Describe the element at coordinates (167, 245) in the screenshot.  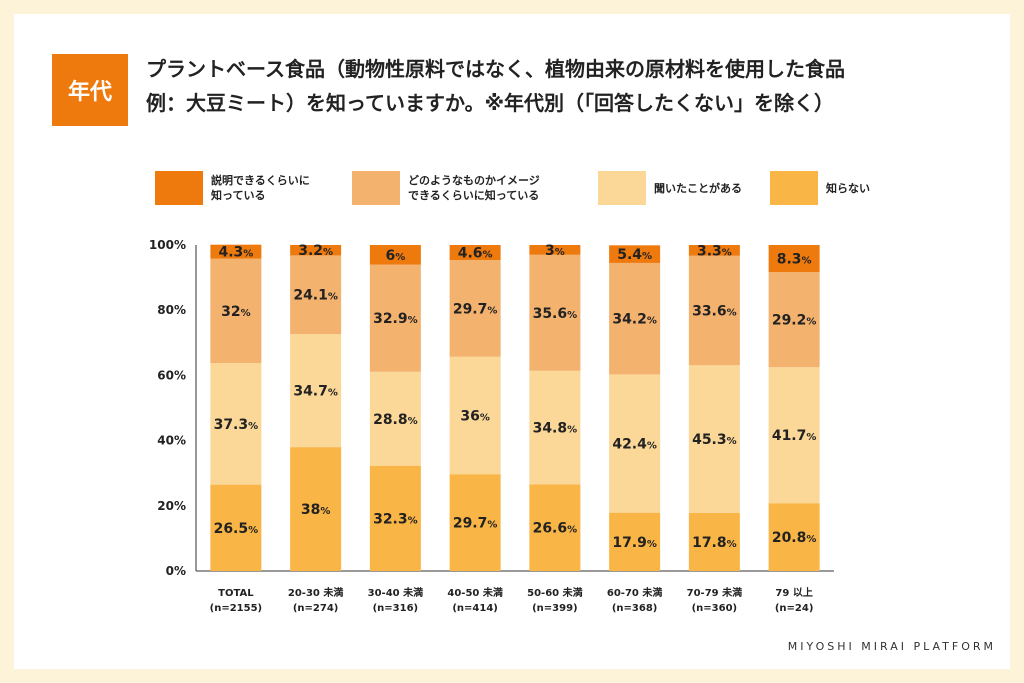
I see `y-tick-label: 100%` at that location.